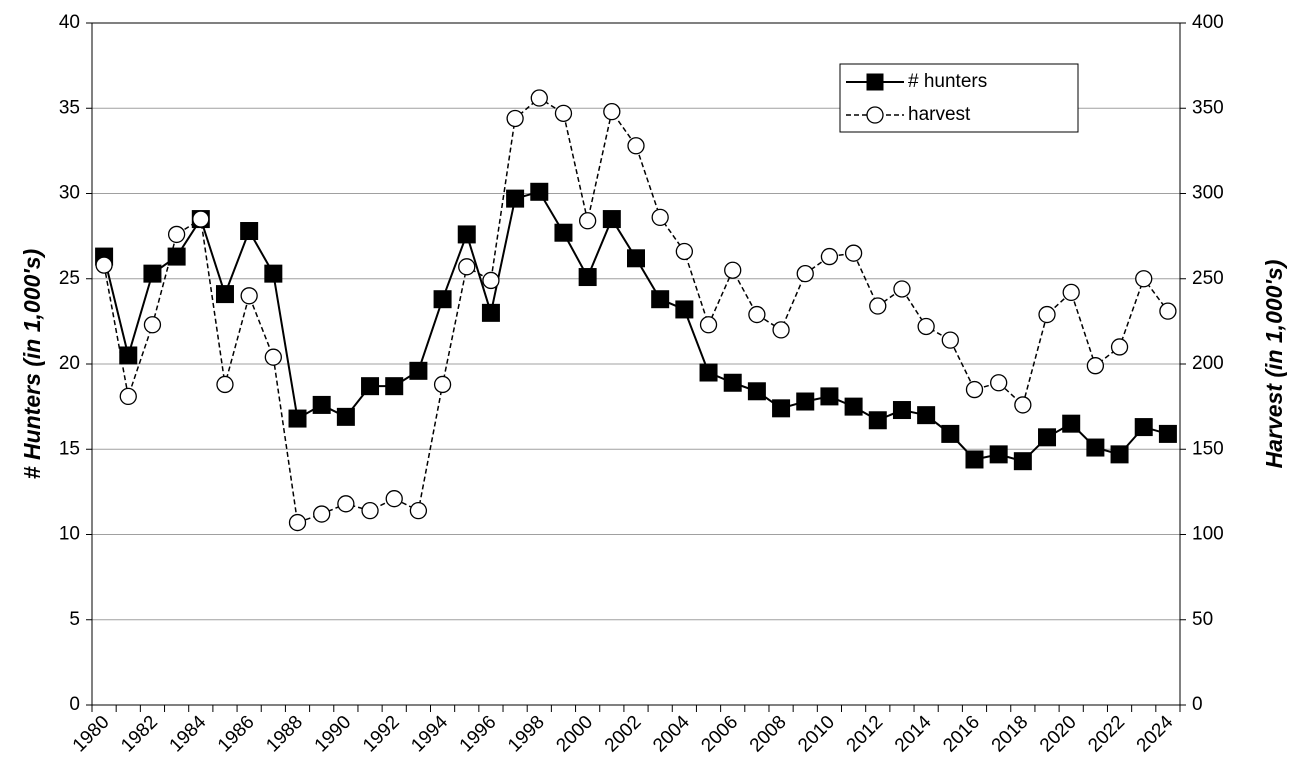 This screenshot has width=1302, height=772. What do you see at coordinates (1208, 534) in the screenshot?
I see `y2-tick-label: 100` at bounding box center [1208, 534].